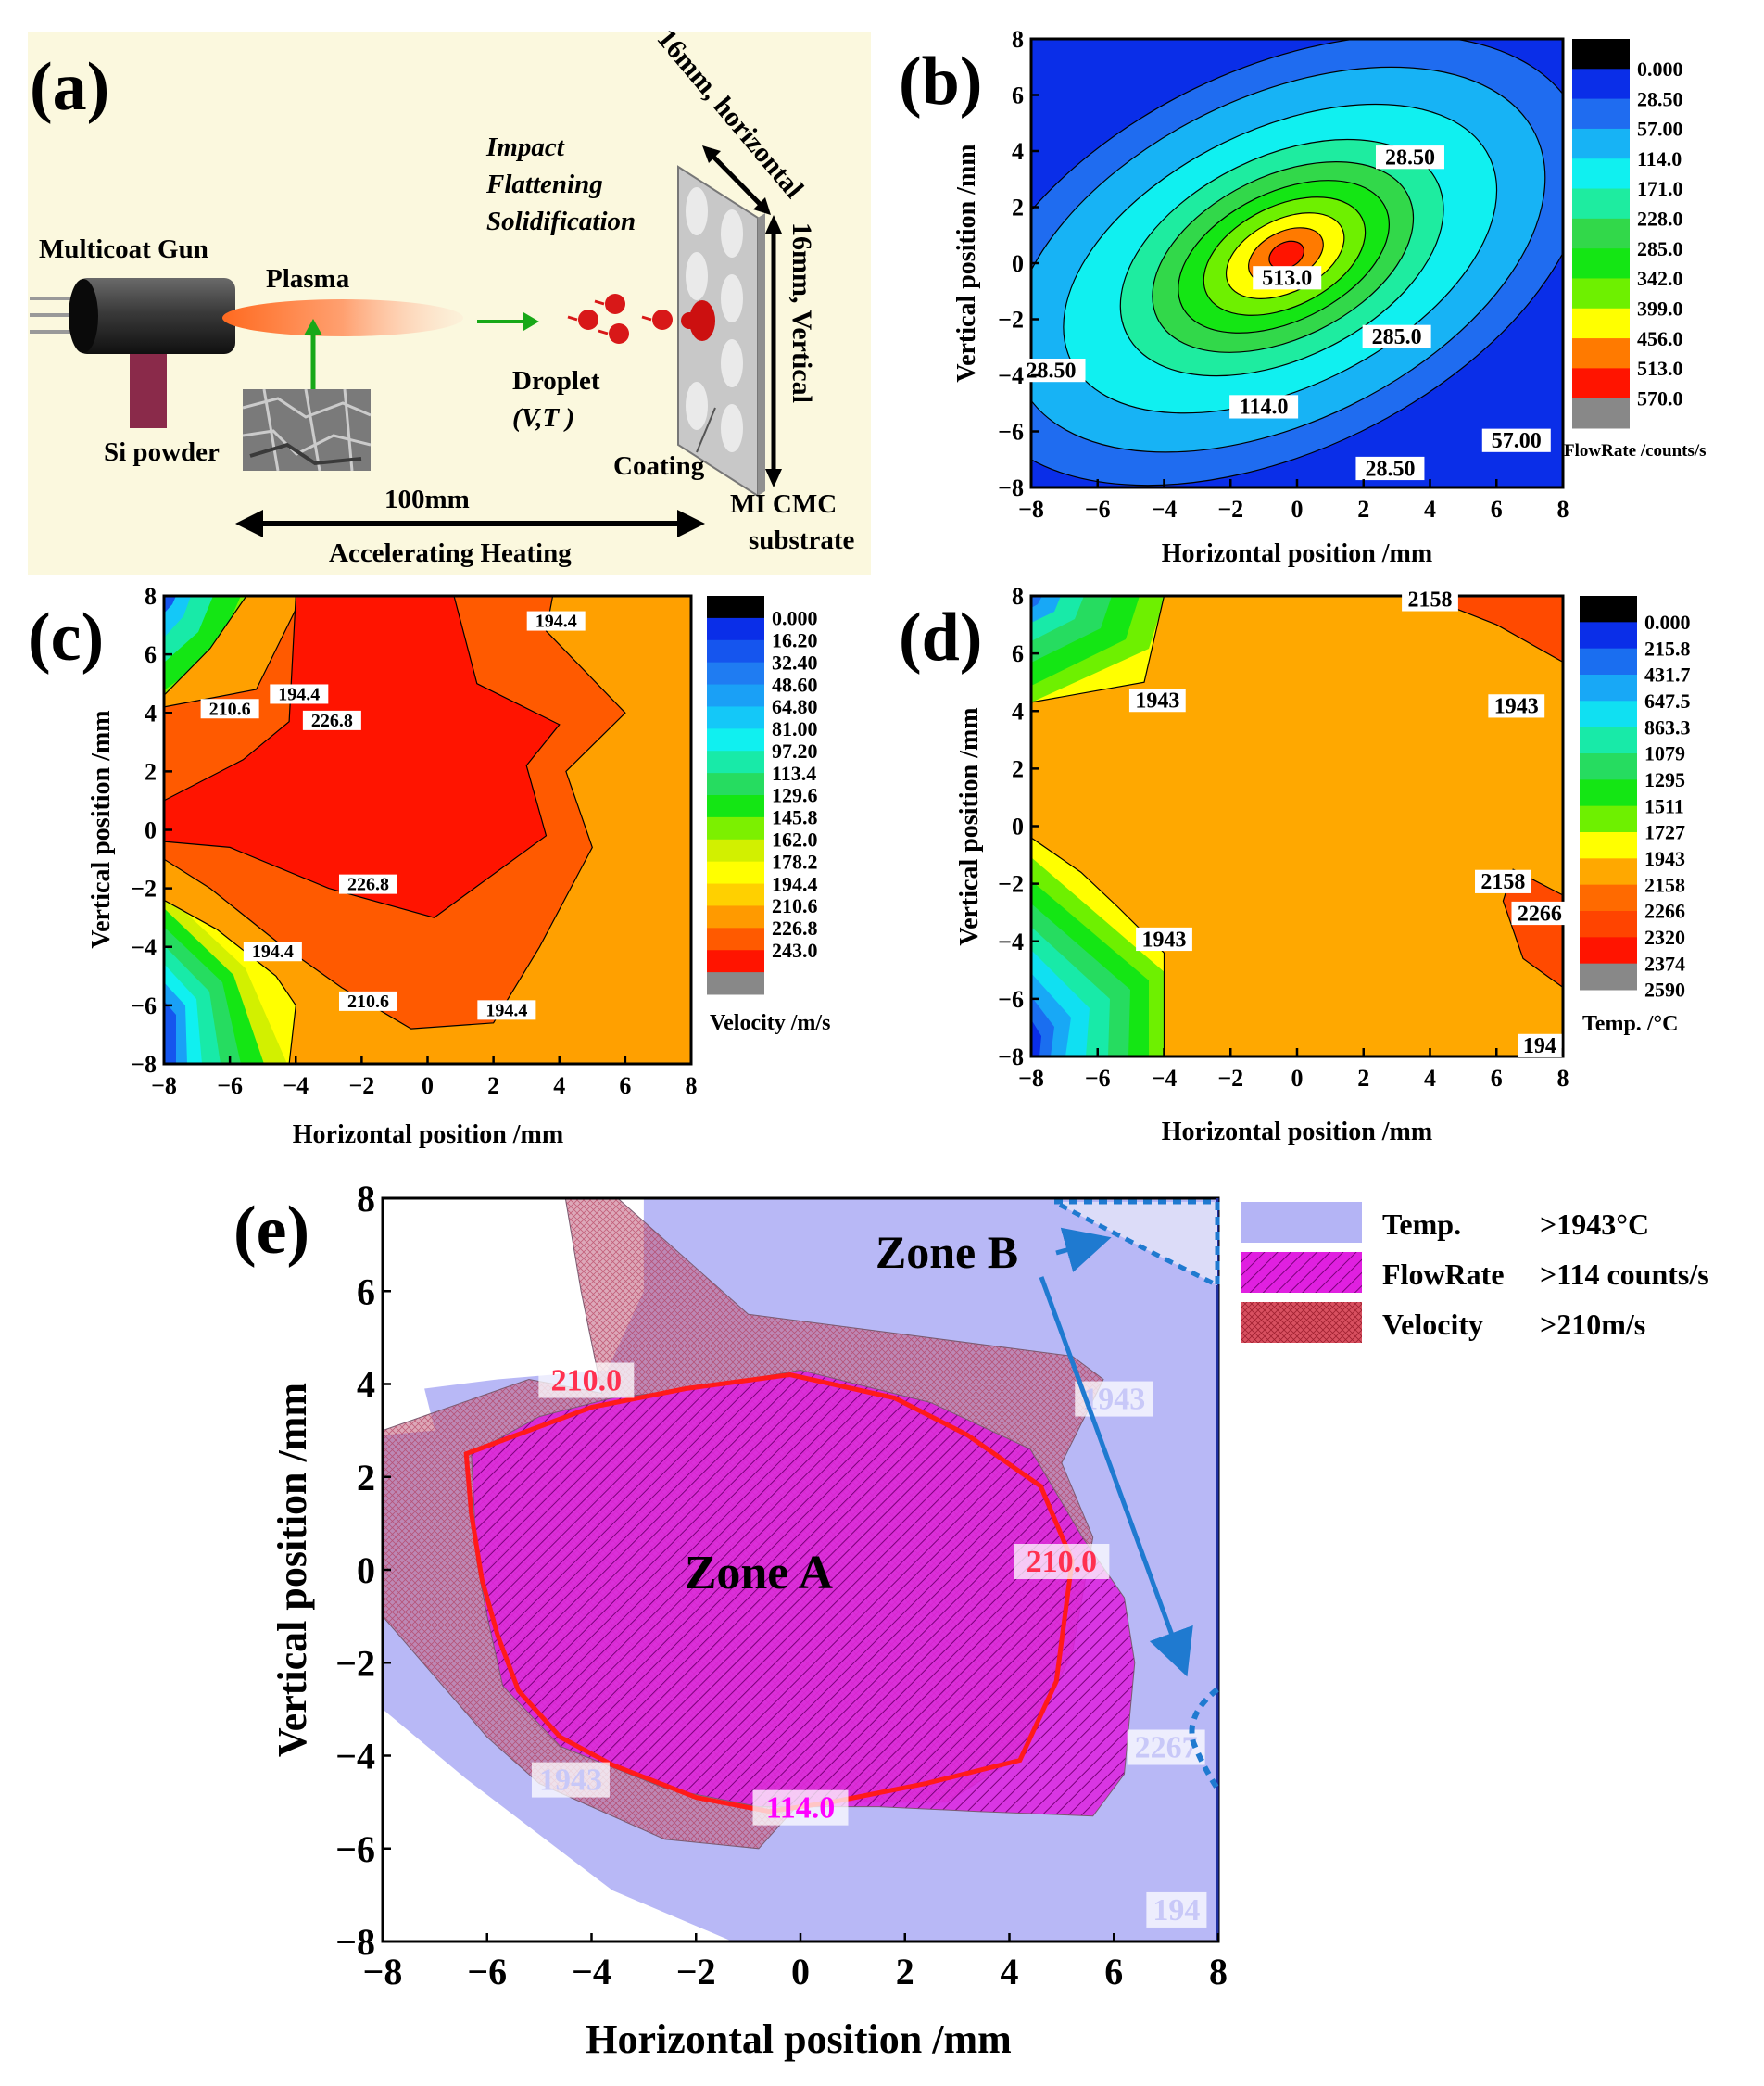 The height and width of the screenshot is (2086, 1764). I want to click on plot-b-colorbar-tick: 456.0, so click(1660, 338).